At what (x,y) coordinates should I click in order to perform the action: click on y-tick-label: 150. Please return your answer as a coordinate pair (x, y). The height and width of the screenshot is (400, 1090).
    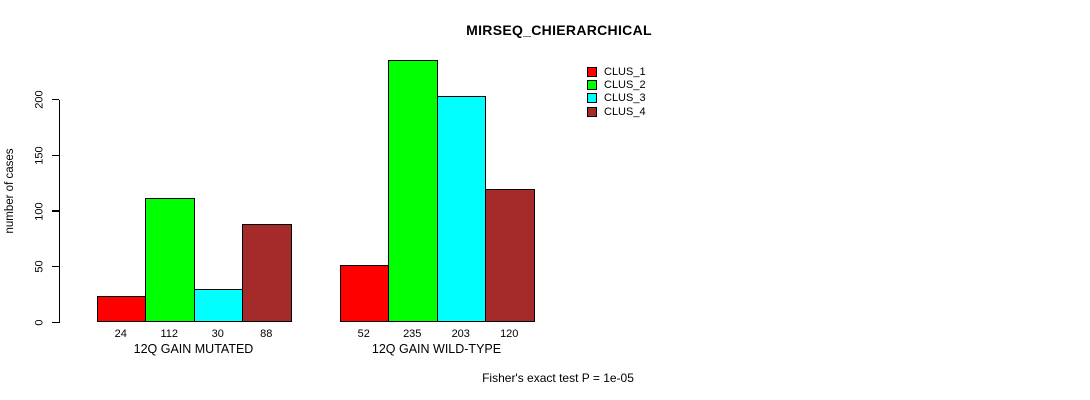
    Looking at the image, I should click on (39, 155).